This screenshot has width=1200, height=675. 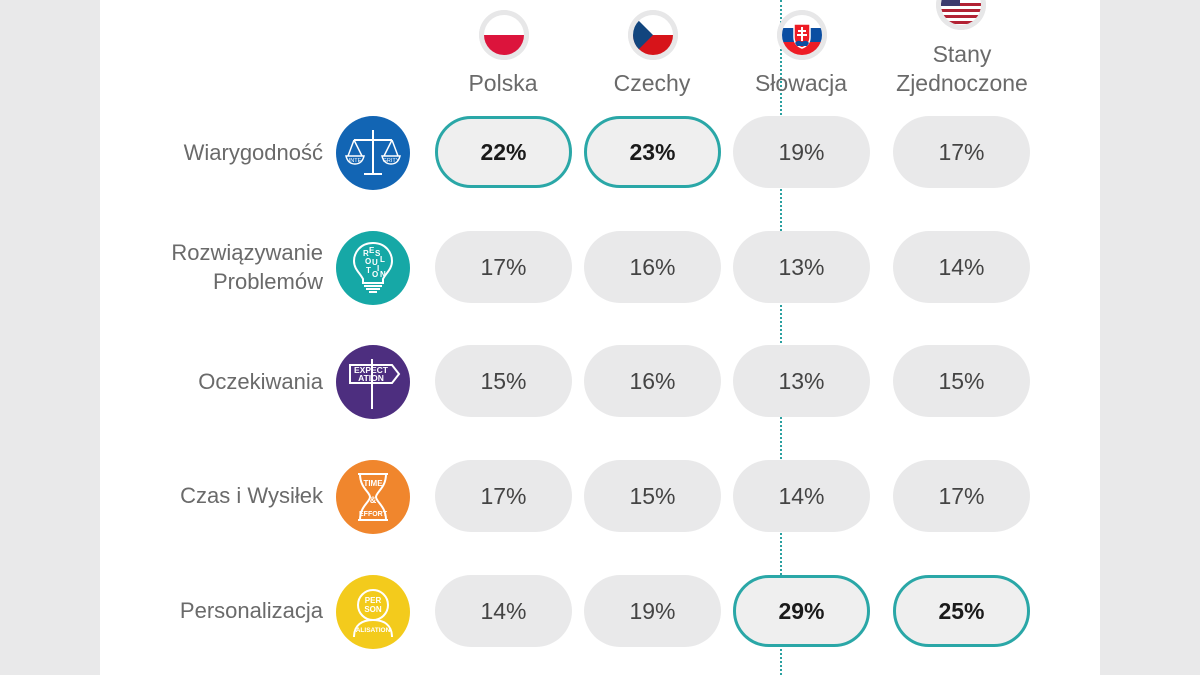 I want to click on resolution-lightbulb-icon: R E S O L U T I O N, so click(x=373, y=268).